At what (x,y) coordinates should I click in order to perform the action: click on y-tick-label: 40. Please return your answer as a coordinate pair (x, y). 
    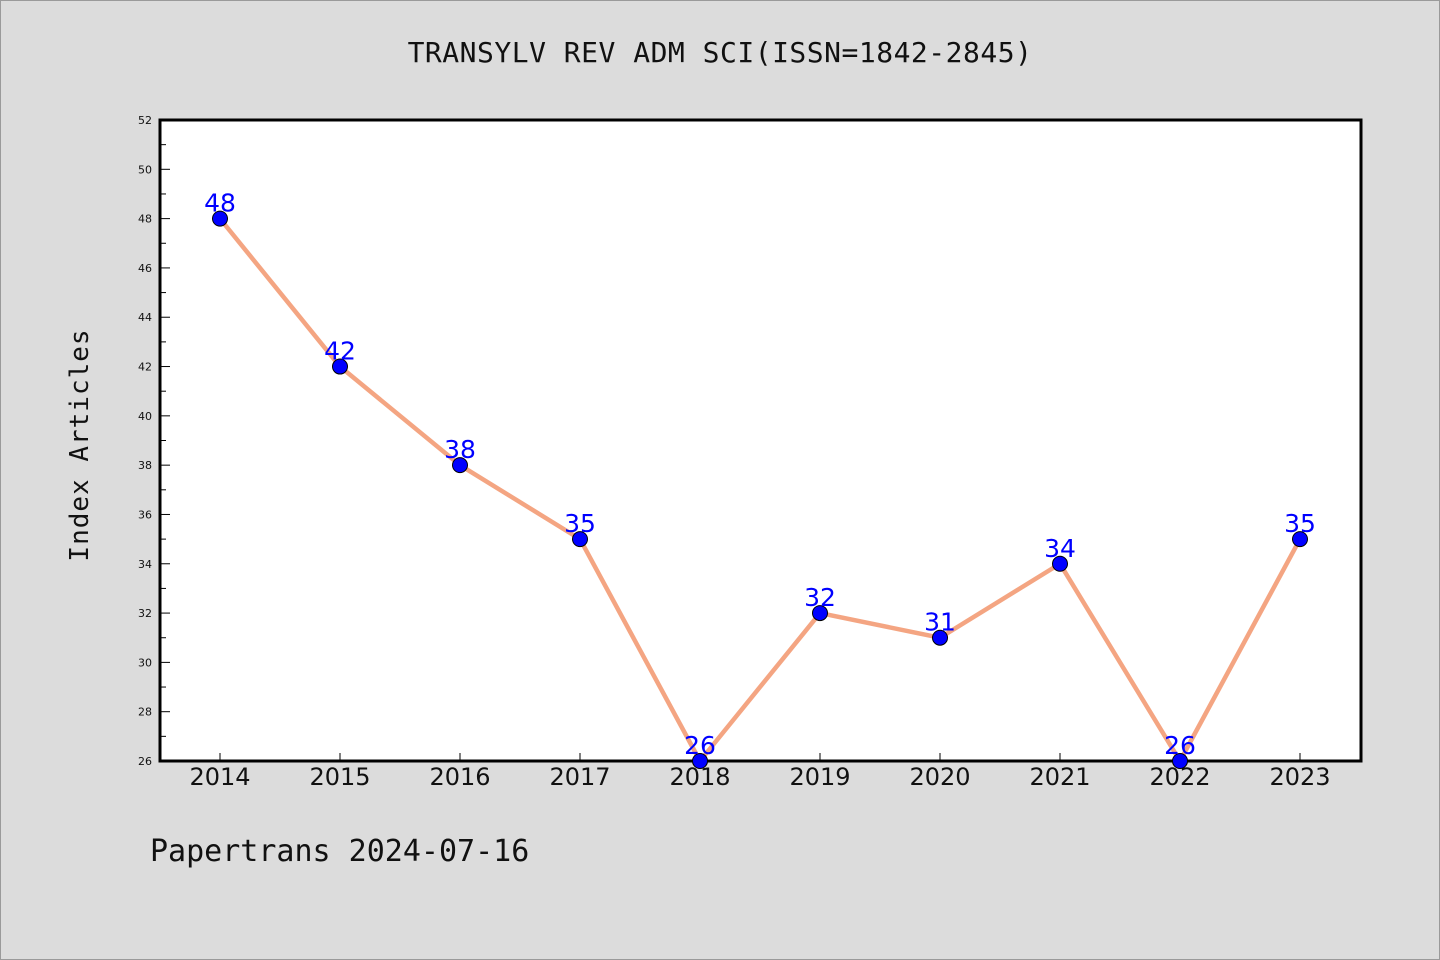
    Looking at the image, I should click on (145, 416).